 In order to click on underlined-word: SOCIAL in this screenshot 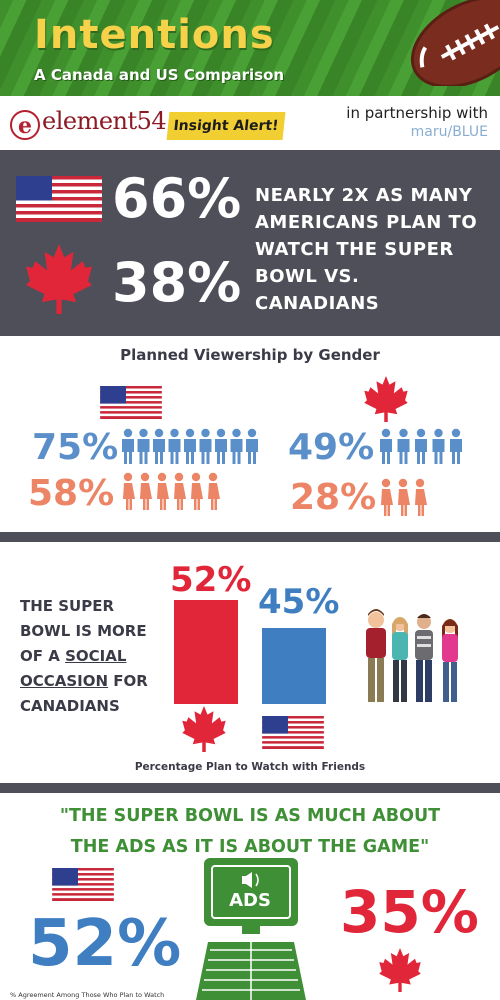, I will do `click(96, 656)`.